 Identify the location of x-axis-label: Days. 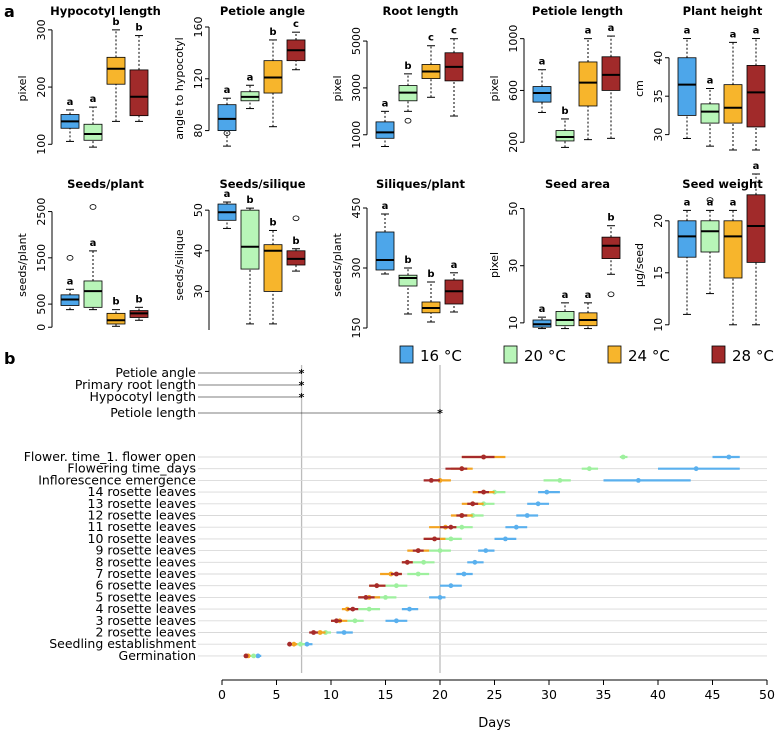
(494, 723).